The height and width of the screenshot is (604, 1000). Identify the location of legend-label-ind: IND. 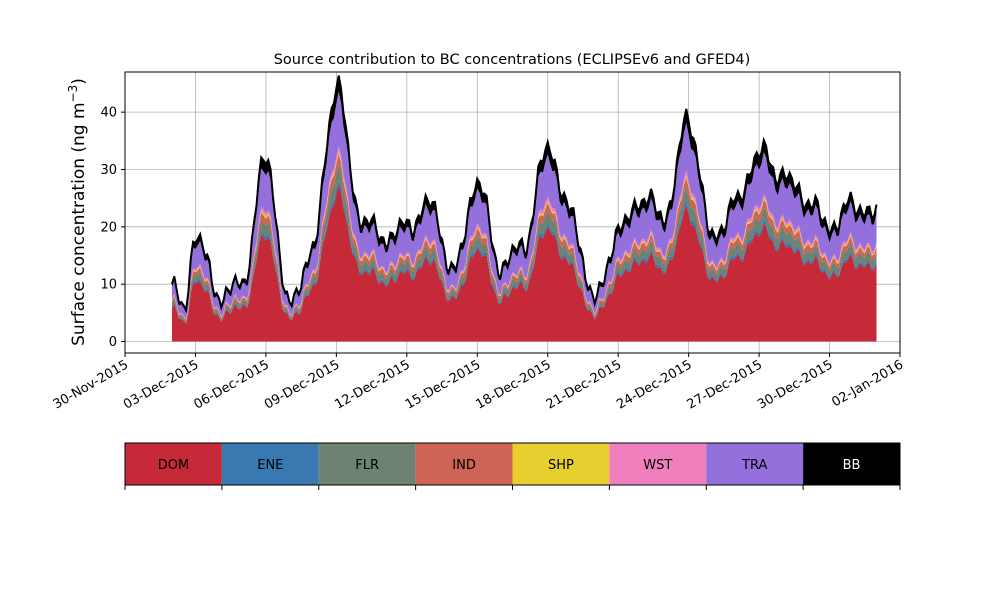
(464, 465).